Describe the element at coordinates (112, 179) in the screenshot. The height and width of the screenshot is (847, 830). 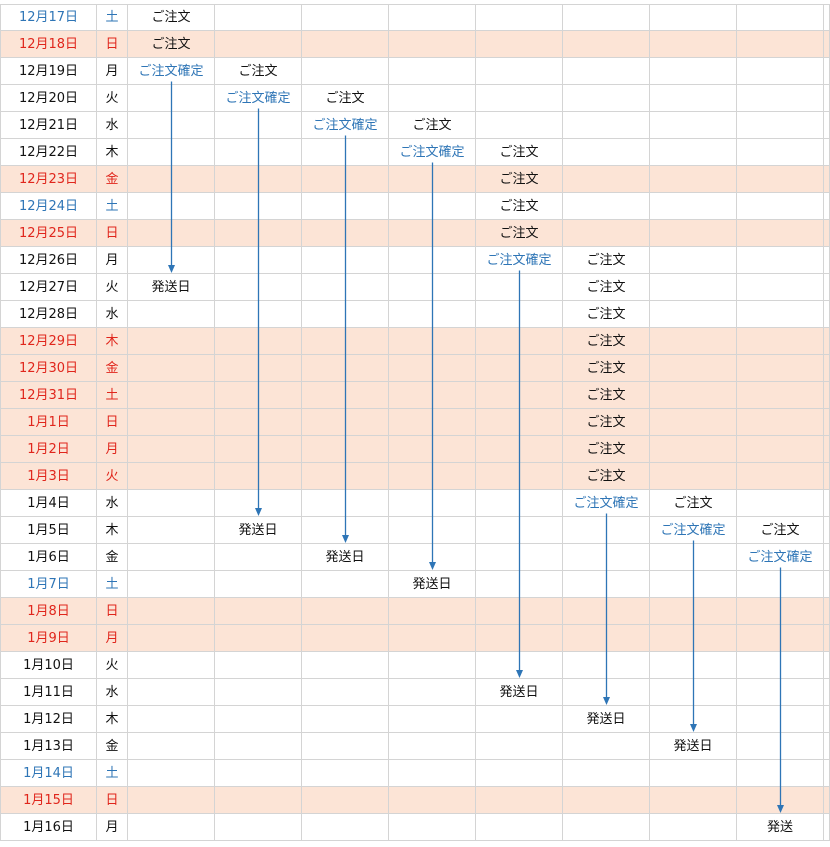
I see `weekday-cell: 金` at that location.